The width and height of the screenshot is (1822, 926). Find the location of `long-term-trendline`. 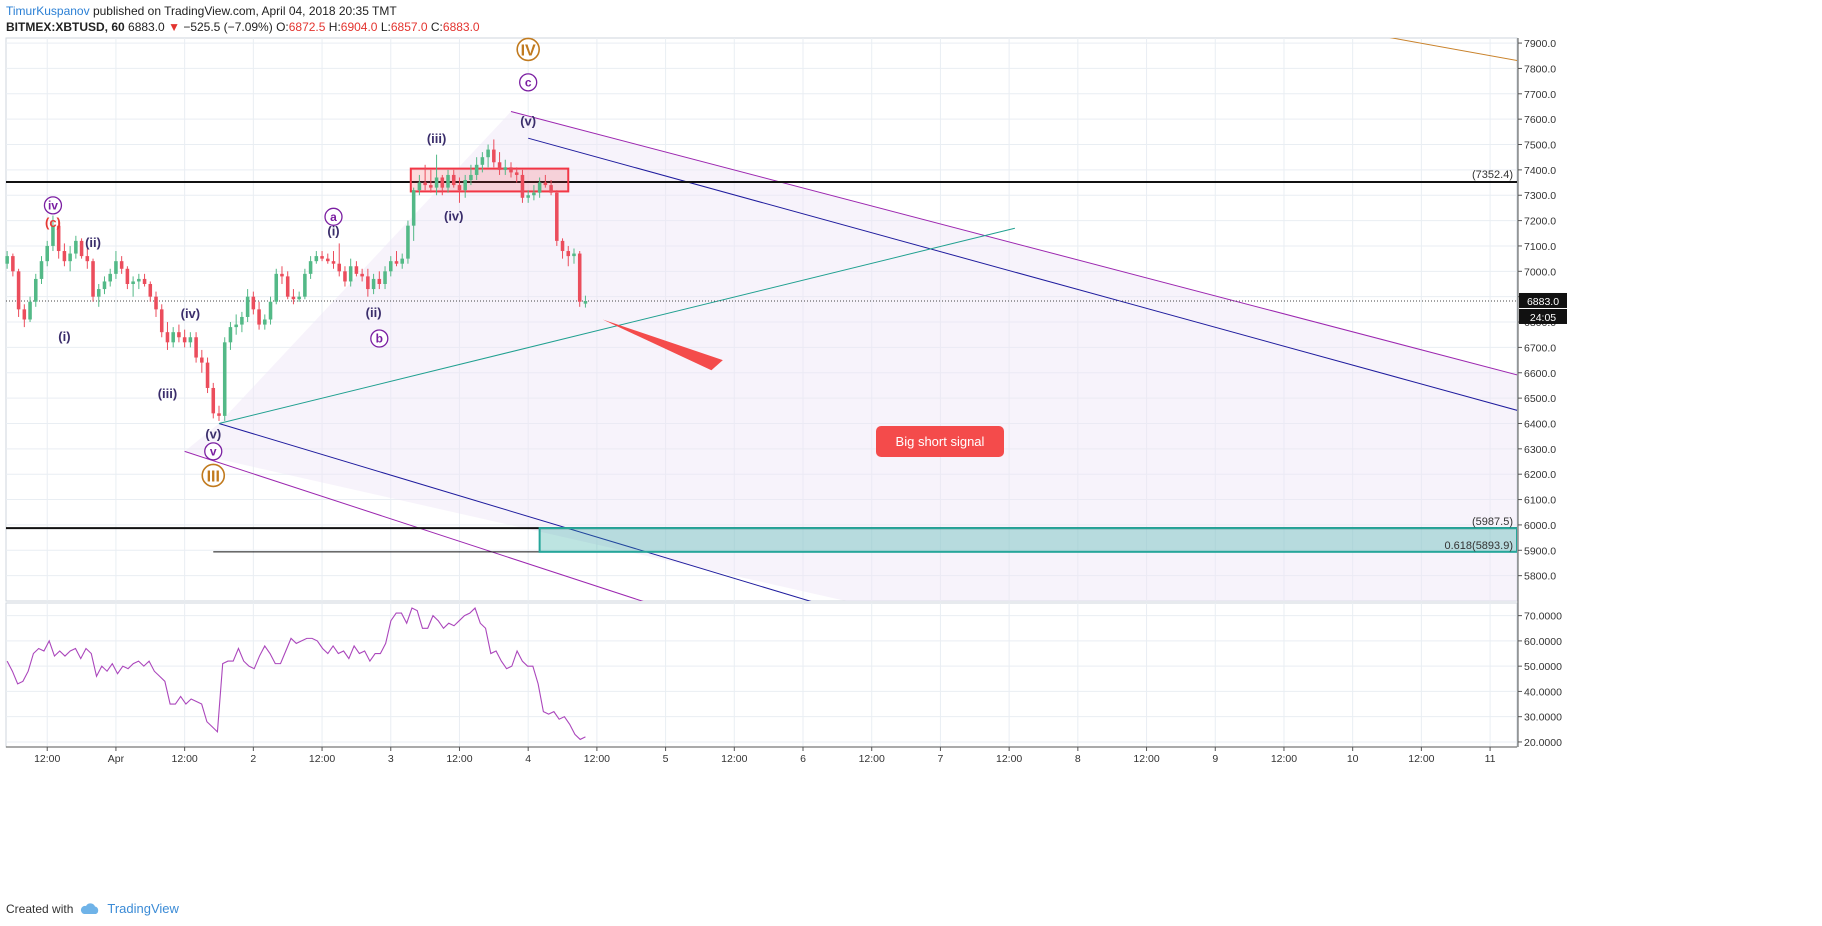

long-term-trendline is located at coordinates (1453, 50).